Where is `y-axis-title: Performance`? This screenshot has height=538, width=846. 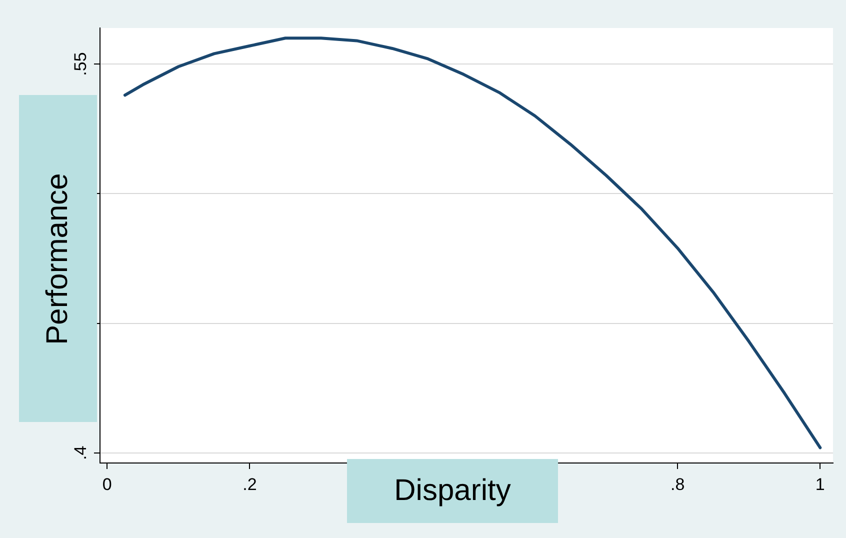
y-axis-title: Performance is located at coordinates (58, 258).